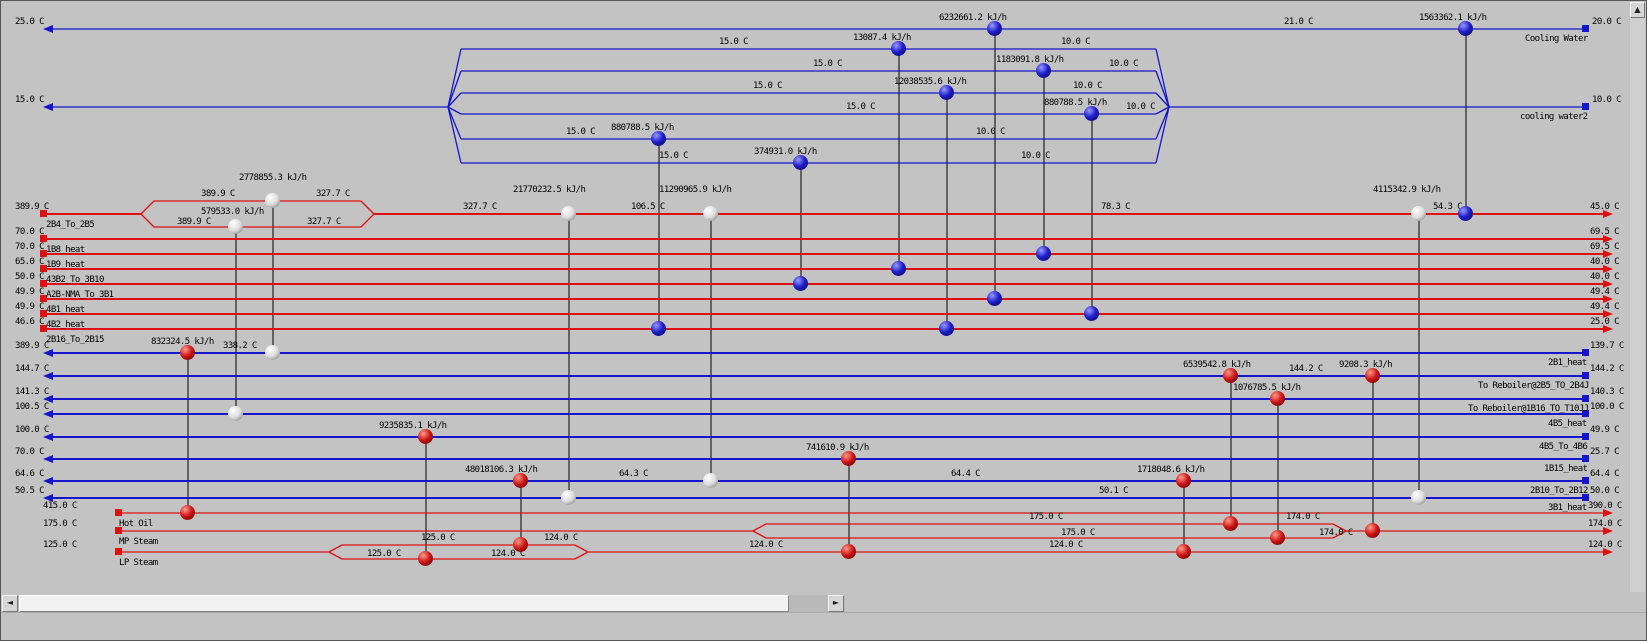 The image size is (1647, 641). Describe the element at coordinates (118, 551) in the screenshot. I see `stream-endpoint-lp-steam` at that location.